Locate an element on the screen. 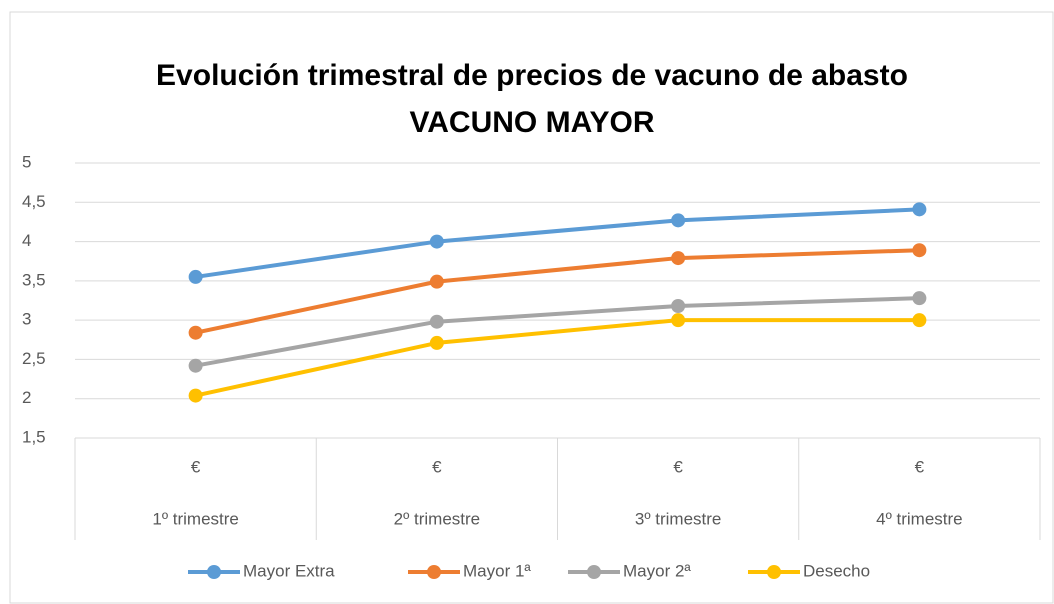 The width and height of the screenshot is (1054, 604). y-tick-label: 1,5 is located at coordinates (34, 436).